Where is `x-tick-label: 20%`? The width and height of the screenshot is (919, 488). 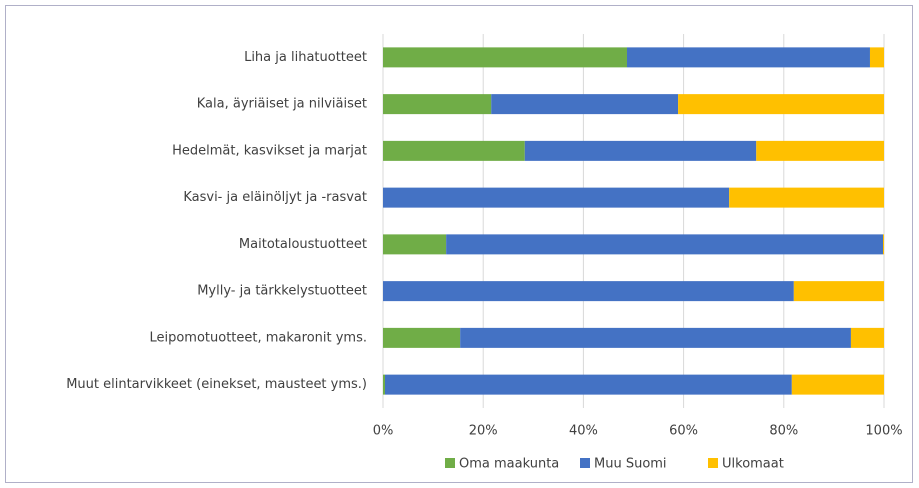
x-tick-label: 20% is located at coordinates (483, 431).